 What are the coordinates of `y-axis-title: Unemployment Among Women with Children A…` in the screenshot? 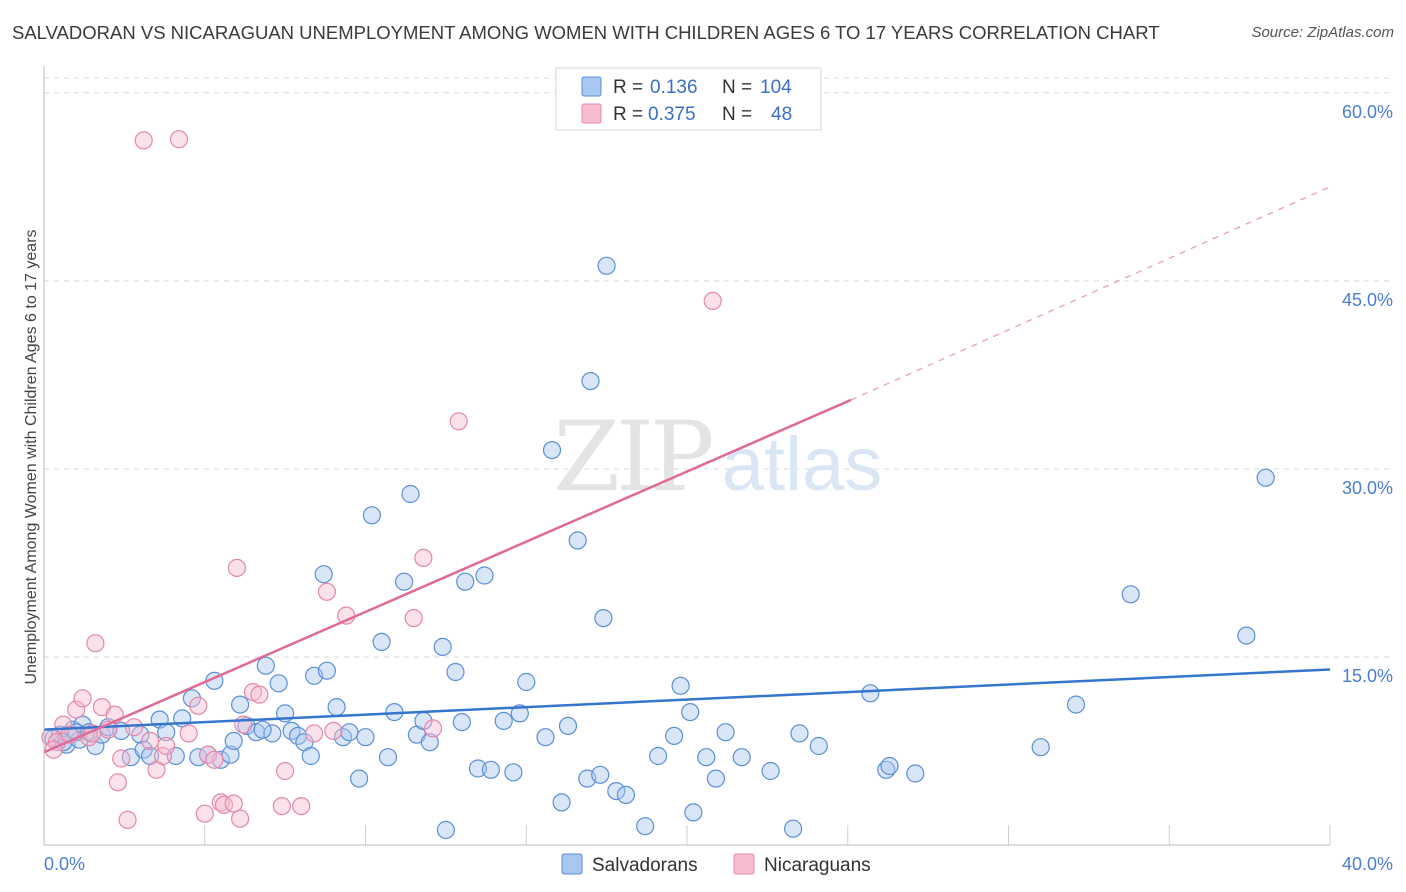 It's located at (31, 456).